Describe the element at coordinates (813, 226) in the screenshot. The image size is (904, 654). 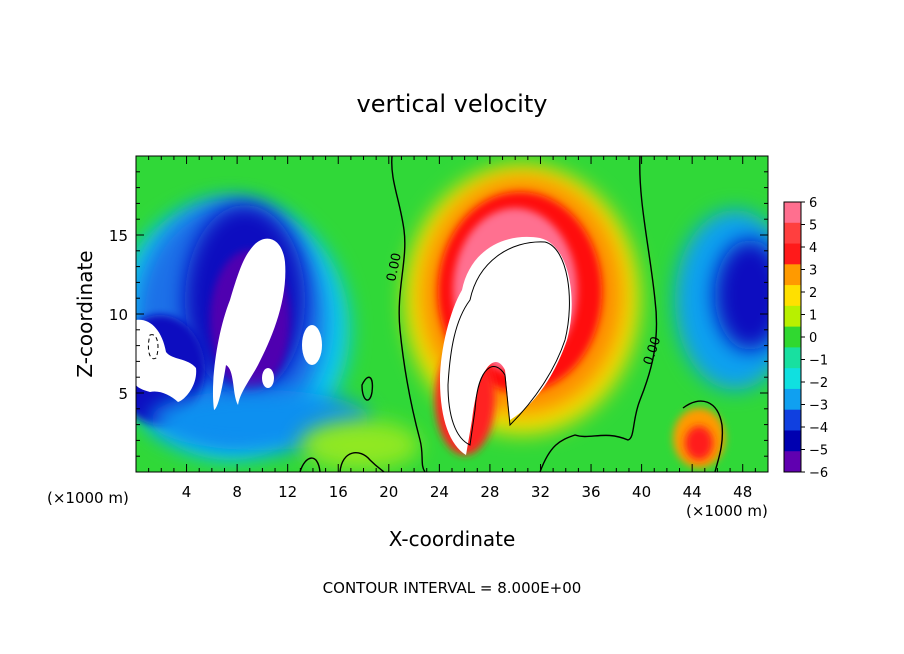
I see `colorbar-label: 5` at that location.